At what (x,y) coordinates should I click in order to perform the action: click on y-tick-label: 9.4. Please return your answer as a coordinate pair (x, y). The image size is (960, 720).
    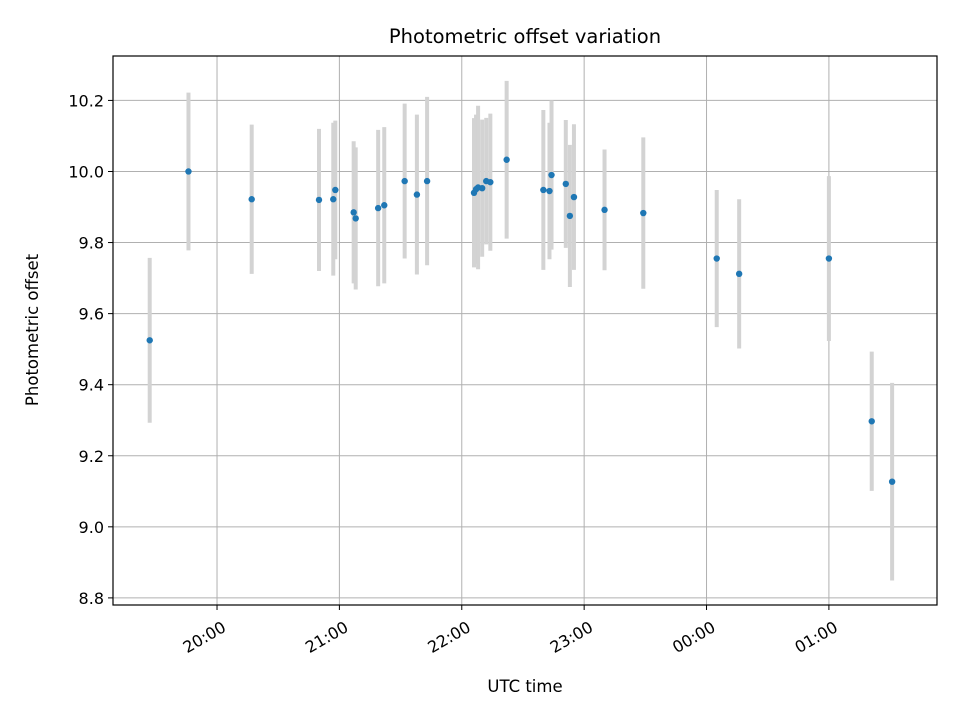
    Looking at the image, I should click on (91, 385).